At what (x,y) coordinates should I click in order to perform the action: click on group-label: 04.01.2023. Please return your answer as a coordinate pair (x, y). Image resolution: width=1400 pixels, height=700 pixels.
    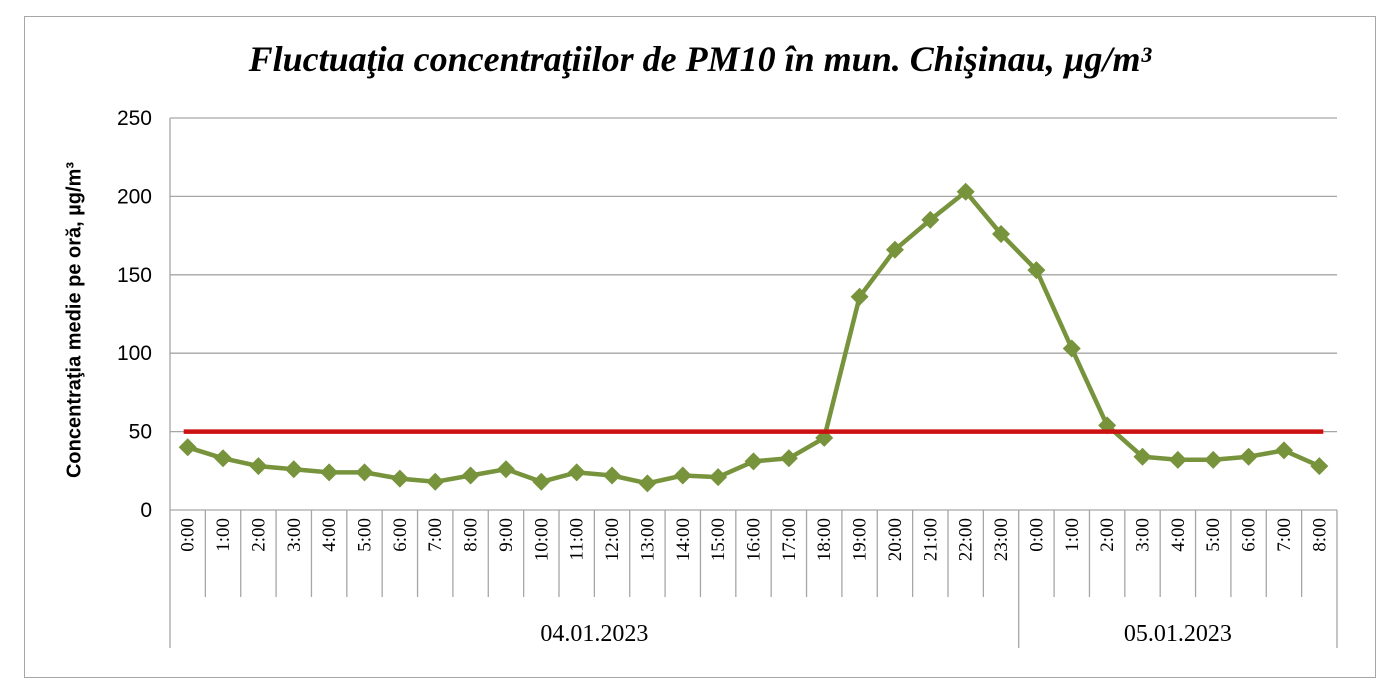
    Looking at the image, I should click on (594, 634).